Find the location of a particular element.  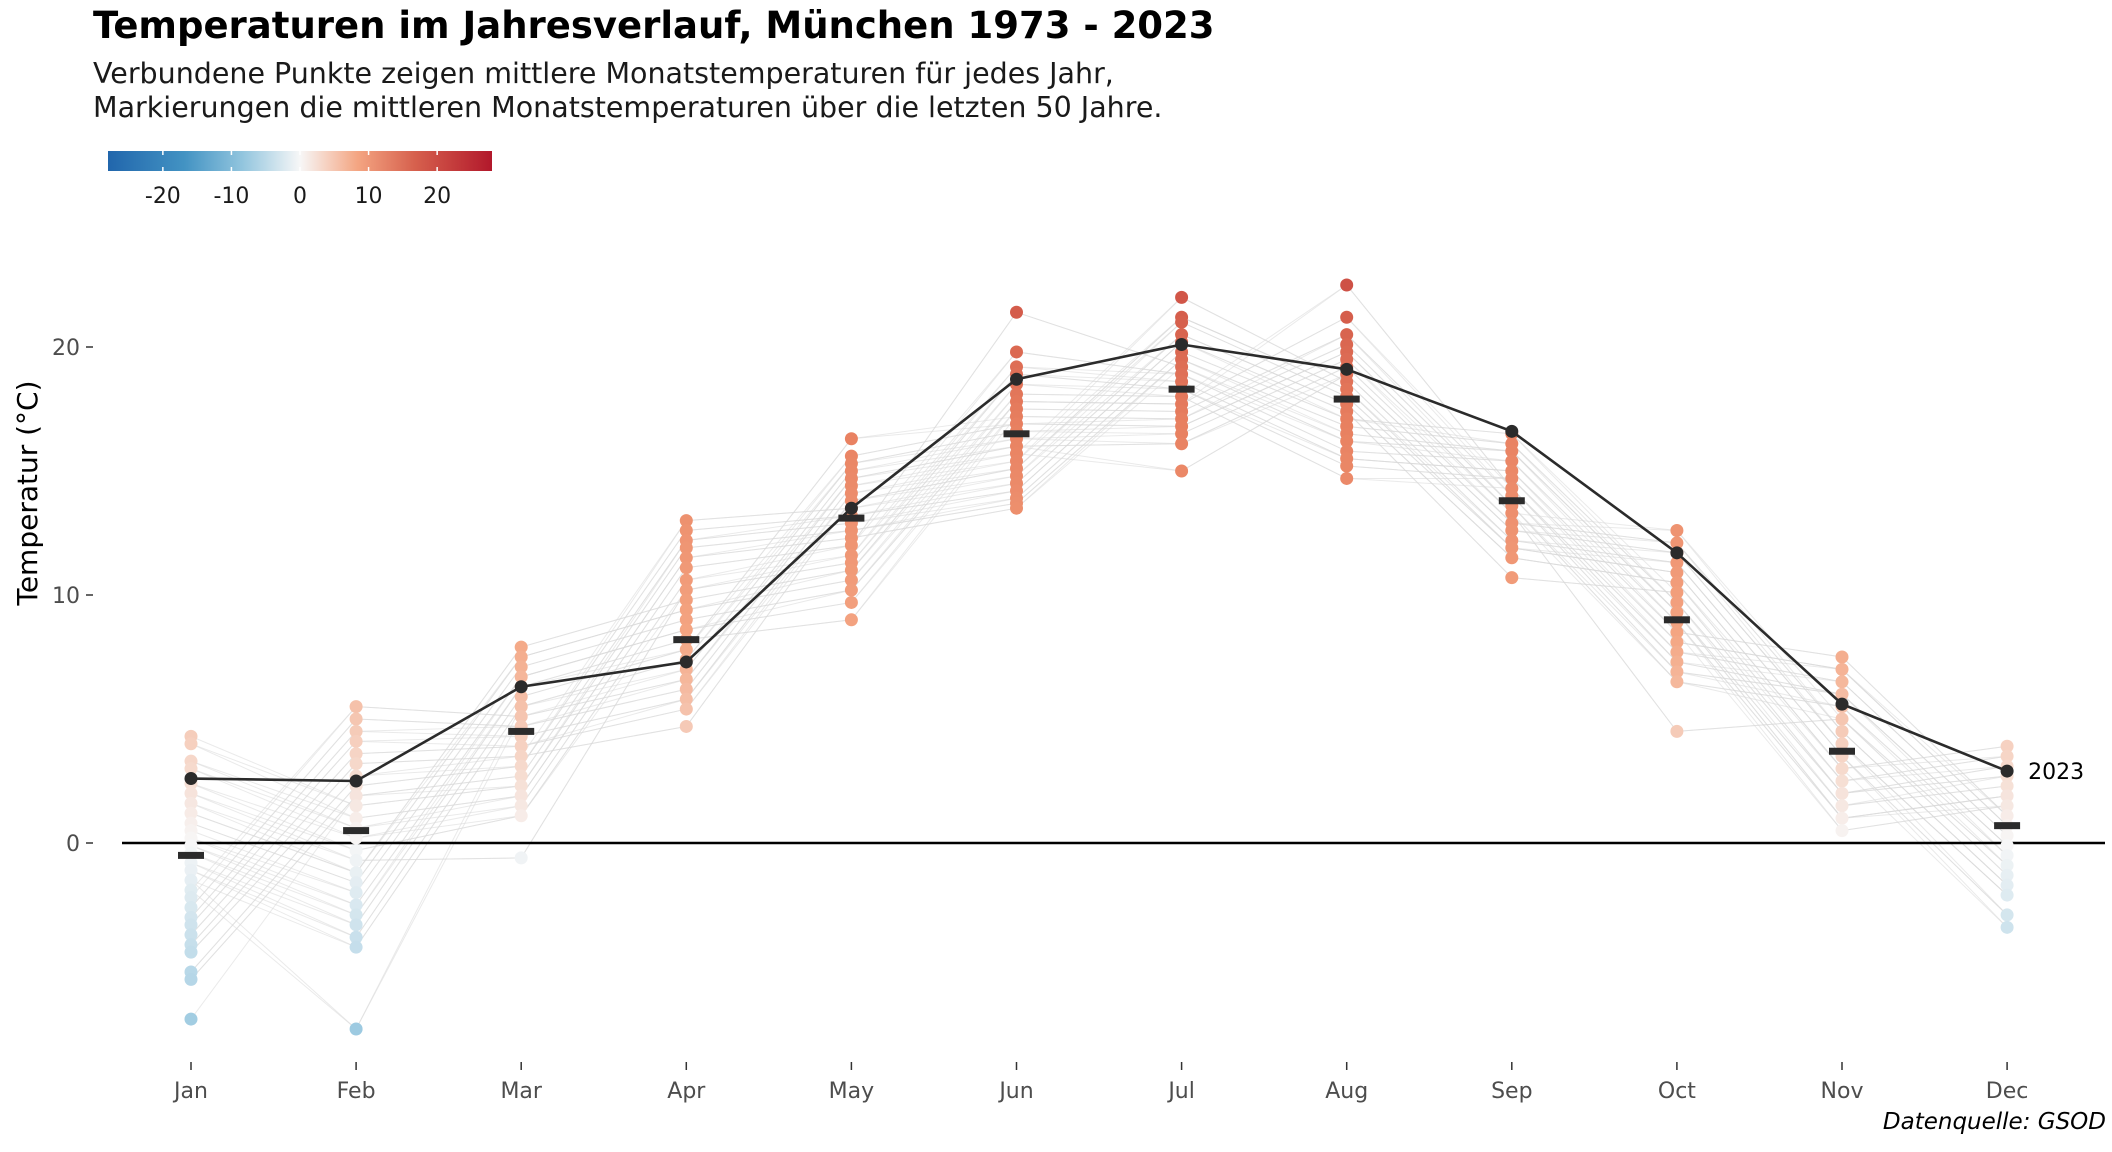

y-axis-label: Temperatur (°C) is located at coordinates (27, 493).